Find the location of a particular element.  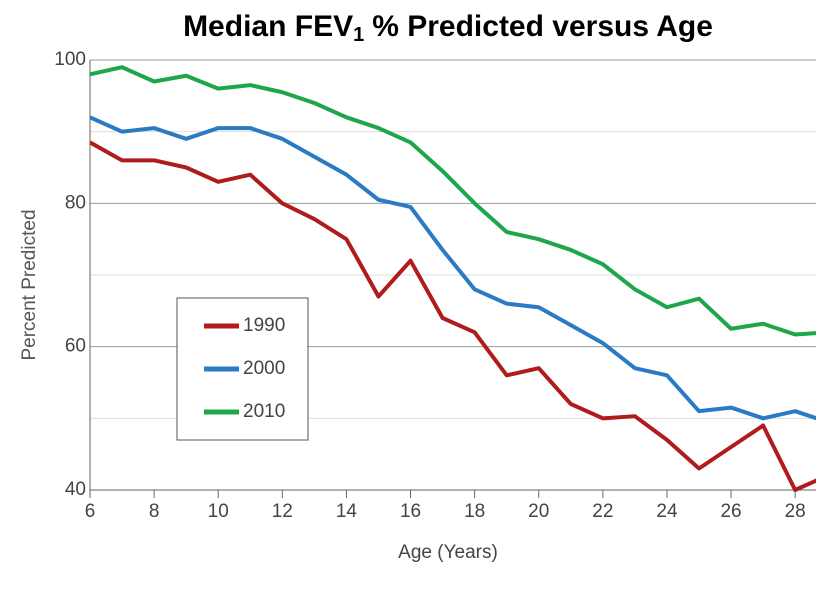

title-rest: % Predicted versus Age is located at coordinates (542, 26).